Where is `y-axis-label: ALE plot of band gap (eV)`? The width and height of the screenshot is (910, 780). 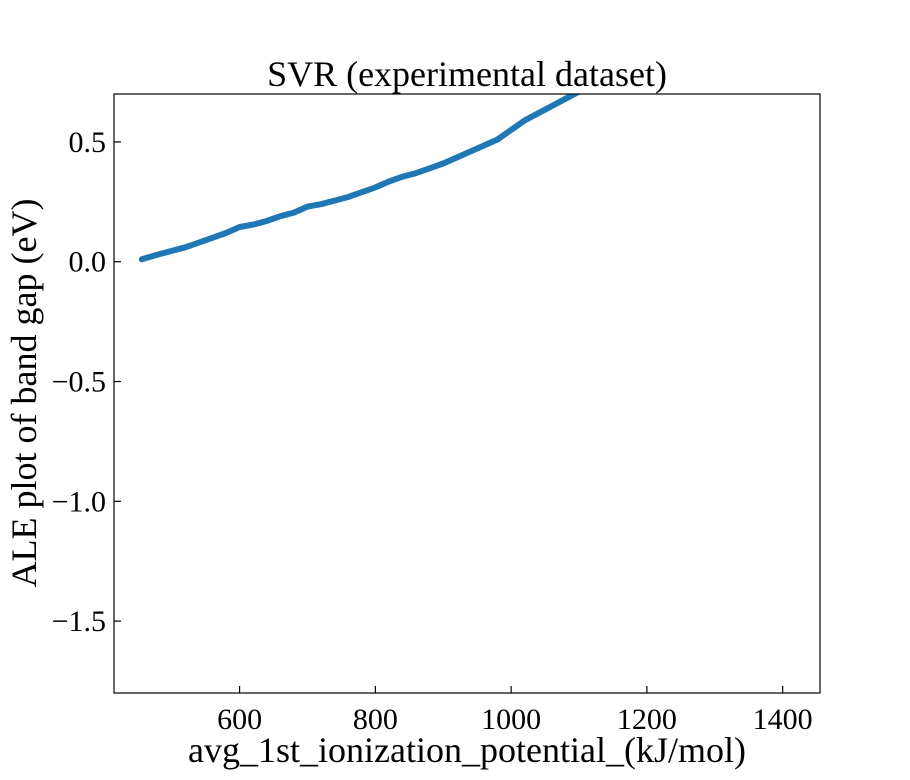 y-axis-label: ALE plot of band gap (eV) is located at coordinates (24, 393).